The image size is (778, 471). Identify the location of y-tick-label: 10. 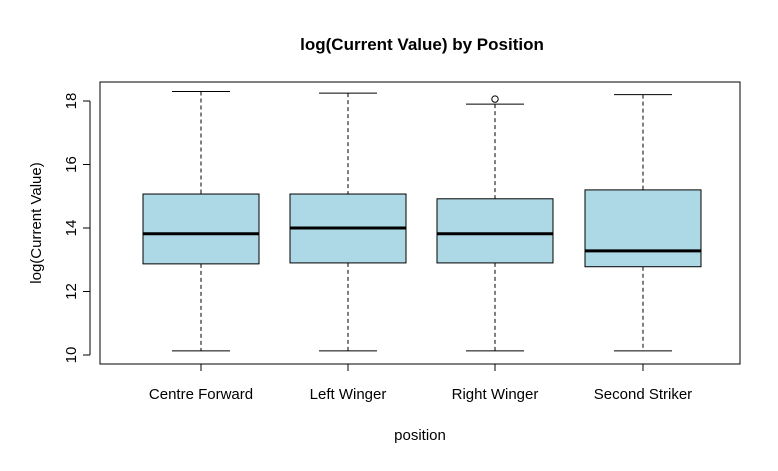
(71, 355).